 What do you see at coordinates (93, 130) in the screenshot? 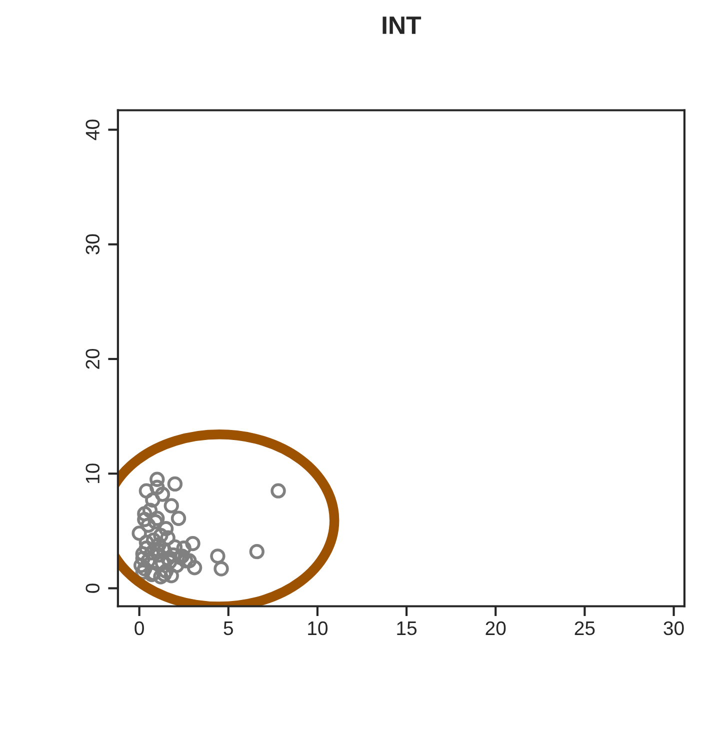
I see `y-tick-label: 40` at bounding box center [93, 130].